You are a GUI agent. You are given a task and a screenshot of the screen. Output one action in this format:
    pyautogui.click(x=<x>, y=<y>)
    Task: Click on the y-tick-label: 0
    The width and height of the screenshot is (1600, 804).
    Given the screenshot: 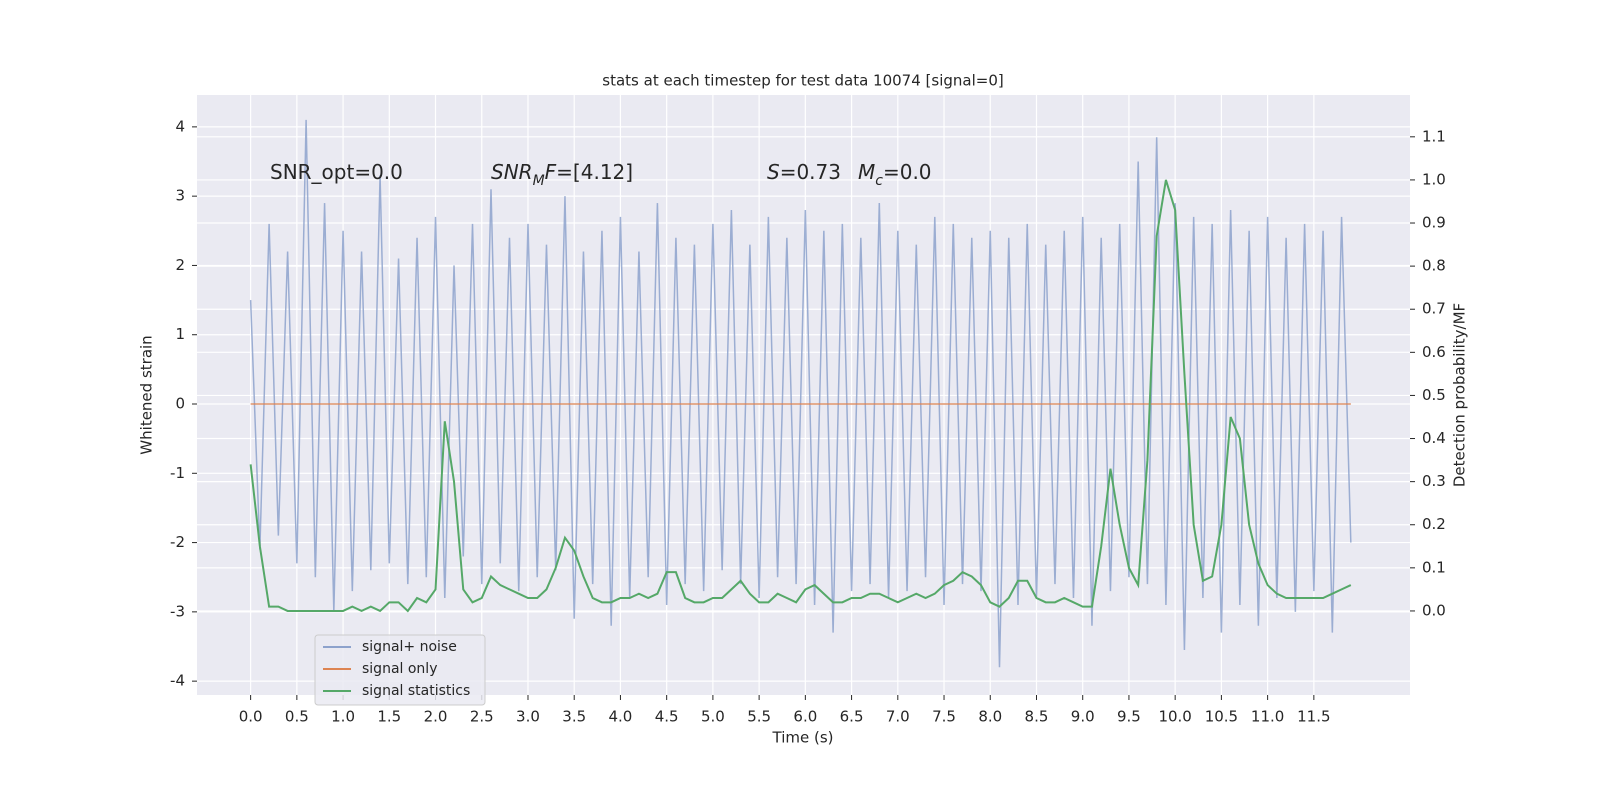 What is the action you would take?
    pyautogui.click(x=180, y=404)
    